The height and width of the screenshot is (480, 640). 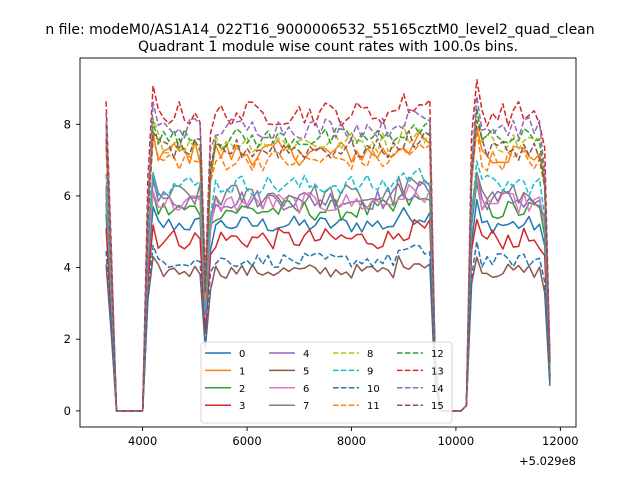 What do you see at coordinates (246, 441) in the screenshot?
I see `x-tick-label: 6000` at bounding box center [246, 441].